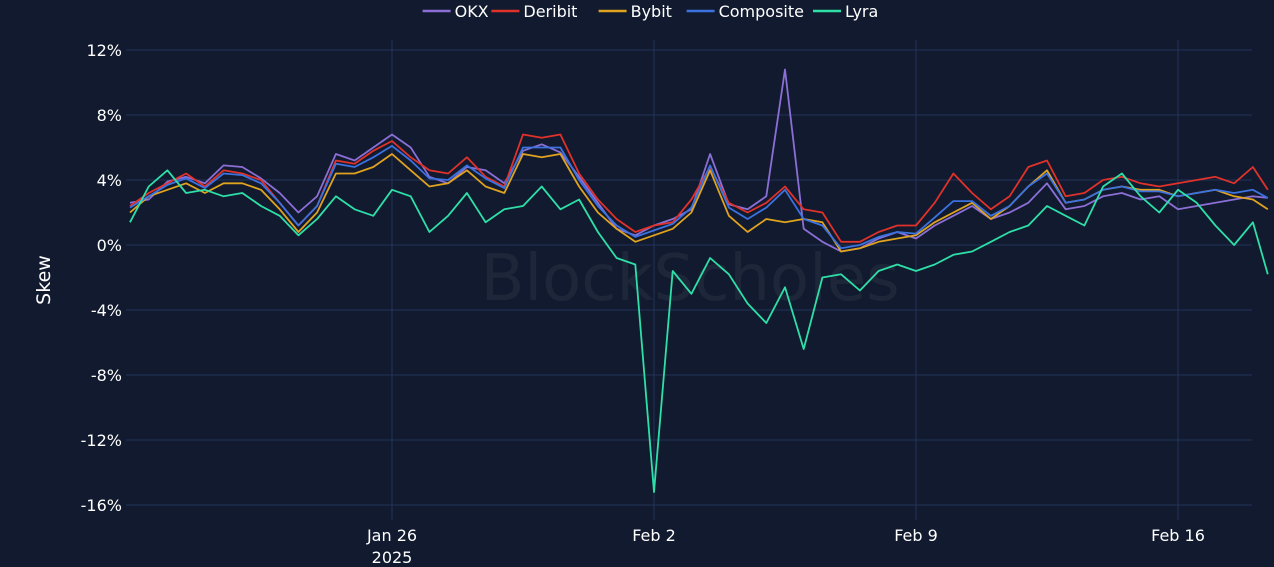 The width and height of the screenshot is (1274, 567). What do you see at coordinates (391, 535) in the screenshot?
I see `x-tick-label: Jan 26` at bounding box center [391, 535].